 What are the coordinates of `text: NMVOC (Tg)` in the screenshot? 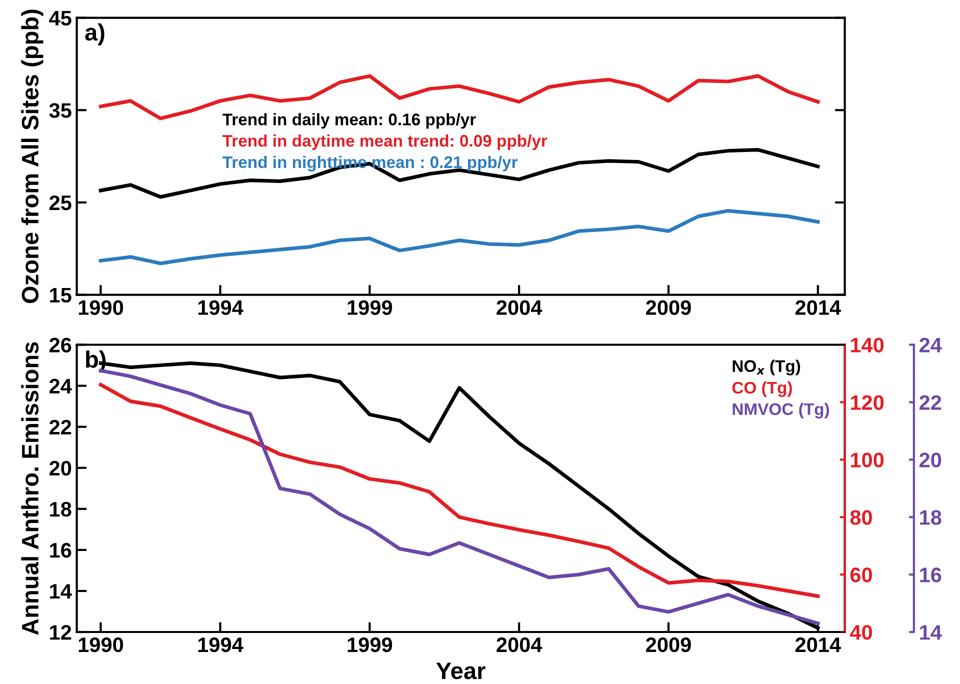 It's located at (780, 410).